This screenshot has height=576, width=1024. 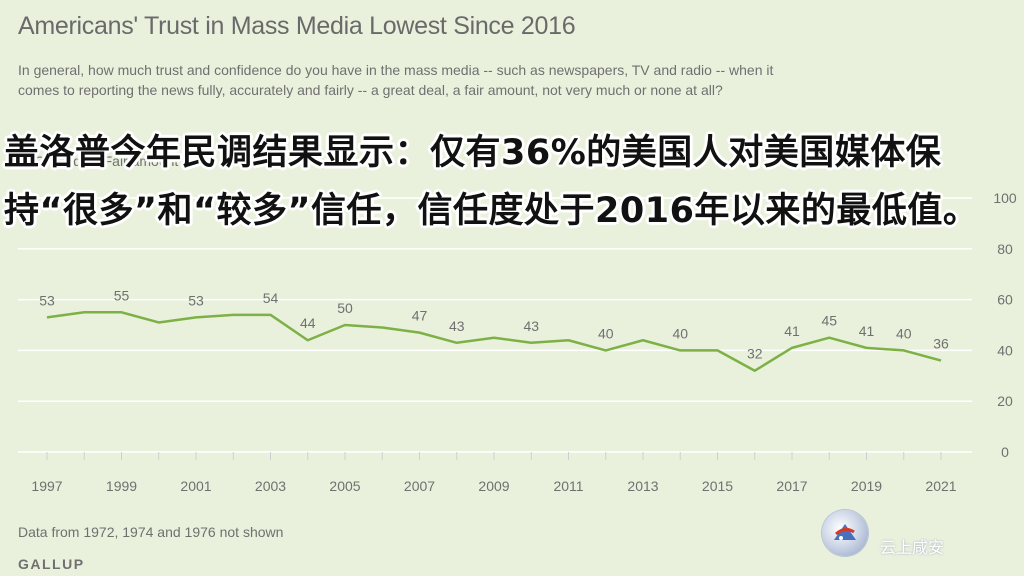 What do you see at coordinates (271, 298) in the screenshot?
I see `data-label: 54` at bounding box center [271, 298].